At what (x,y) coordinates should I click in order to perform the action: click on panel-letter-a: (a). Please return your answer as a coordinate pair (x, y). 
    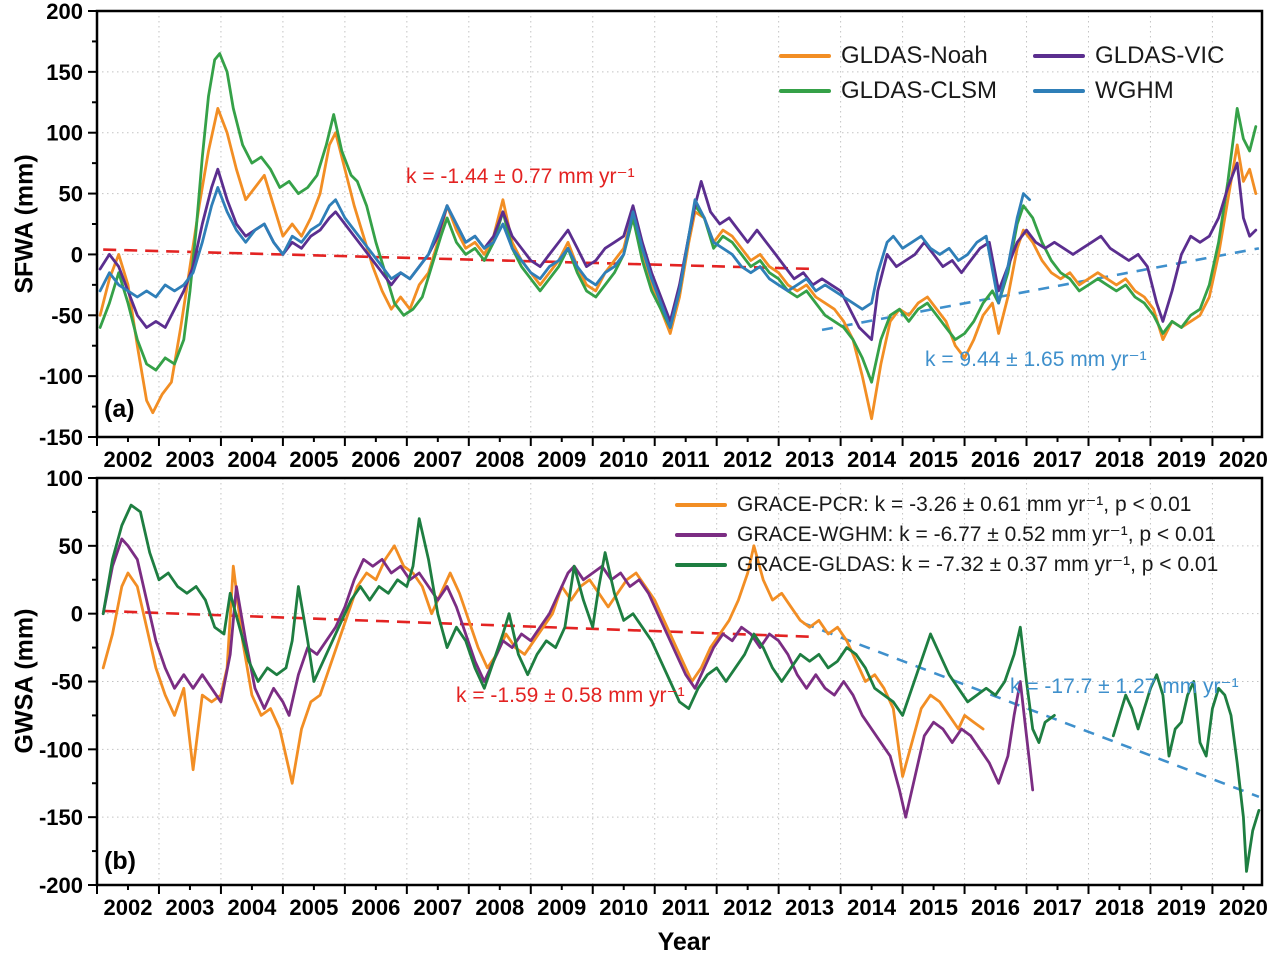
    Looking at the image, I should click on (119, 409).